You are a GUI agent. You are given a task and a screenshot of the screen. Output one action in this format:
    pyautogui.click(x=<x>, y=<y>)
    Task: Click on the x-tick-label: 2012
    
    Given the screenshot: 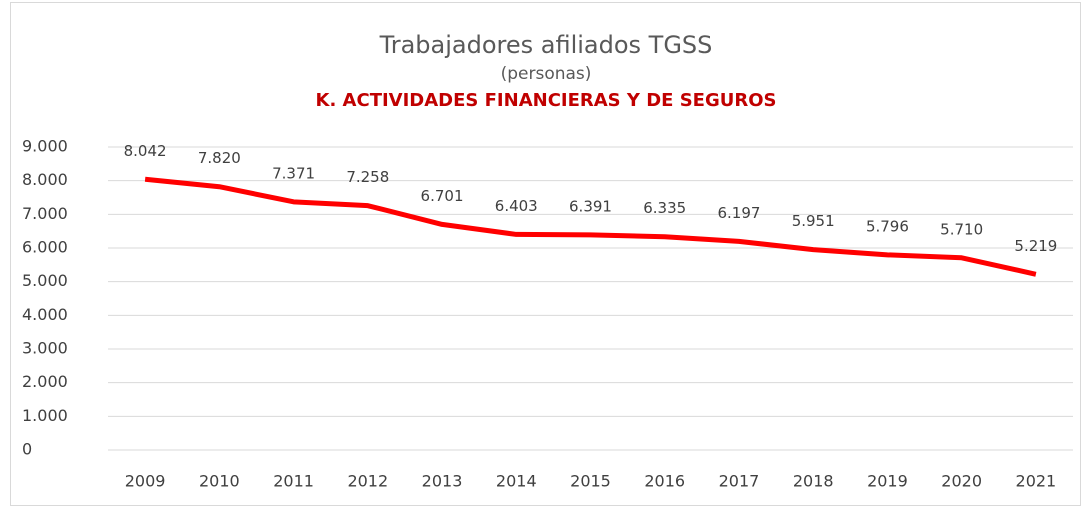 What is the action you would take?
    pyautogui.click(x=367, y=481)
    